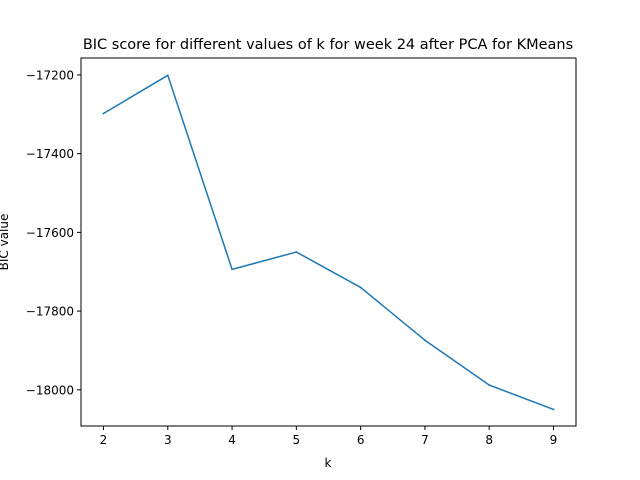 The height and width of the screenshot is (480, 640). I want to click on x-tick-label: 3, so click(168, 440).